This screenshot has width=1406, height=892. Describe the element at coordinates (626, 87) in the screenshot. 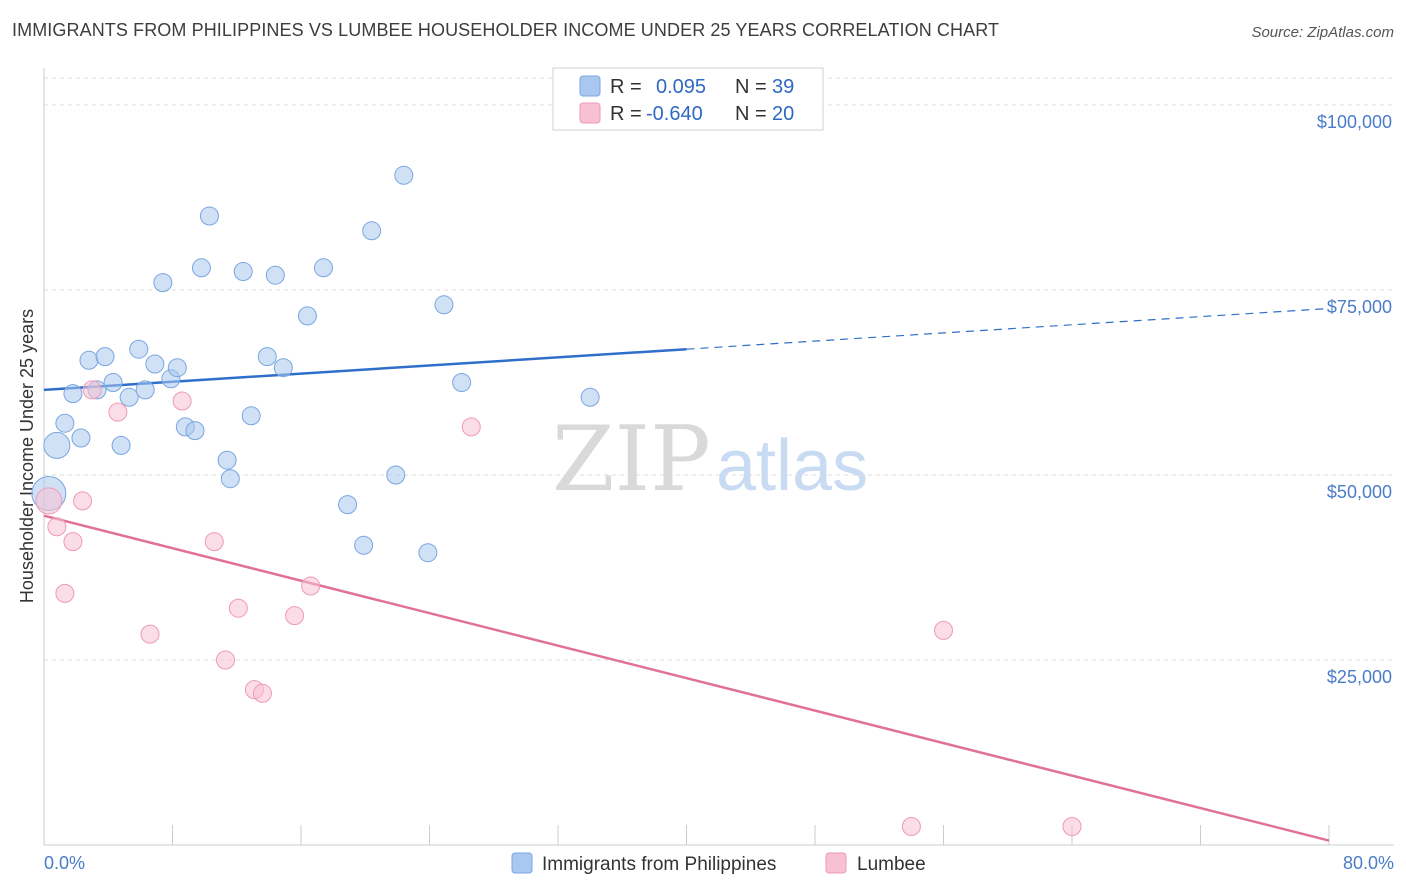

I see `legend-r-label-philippines: R =` at that location.